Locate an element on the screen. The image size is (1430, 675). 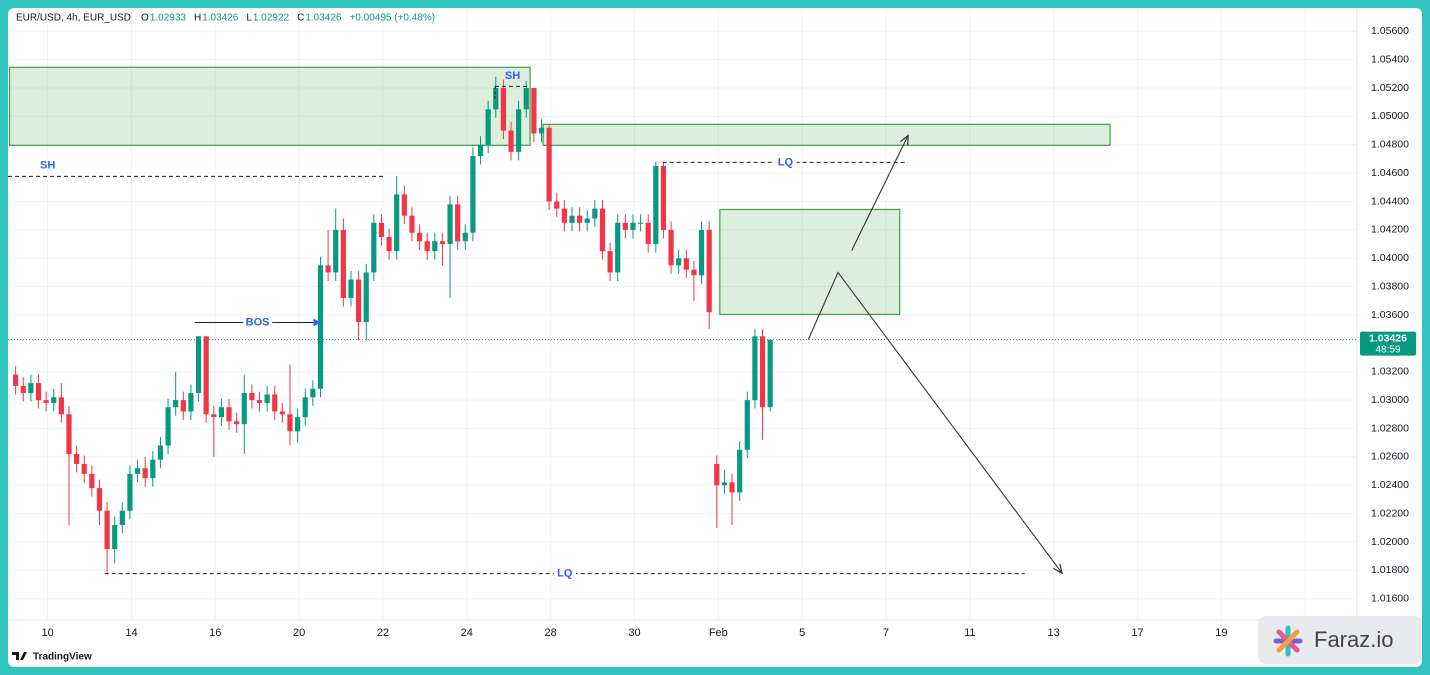
level-label: SH is located at coordinates (512, 76).